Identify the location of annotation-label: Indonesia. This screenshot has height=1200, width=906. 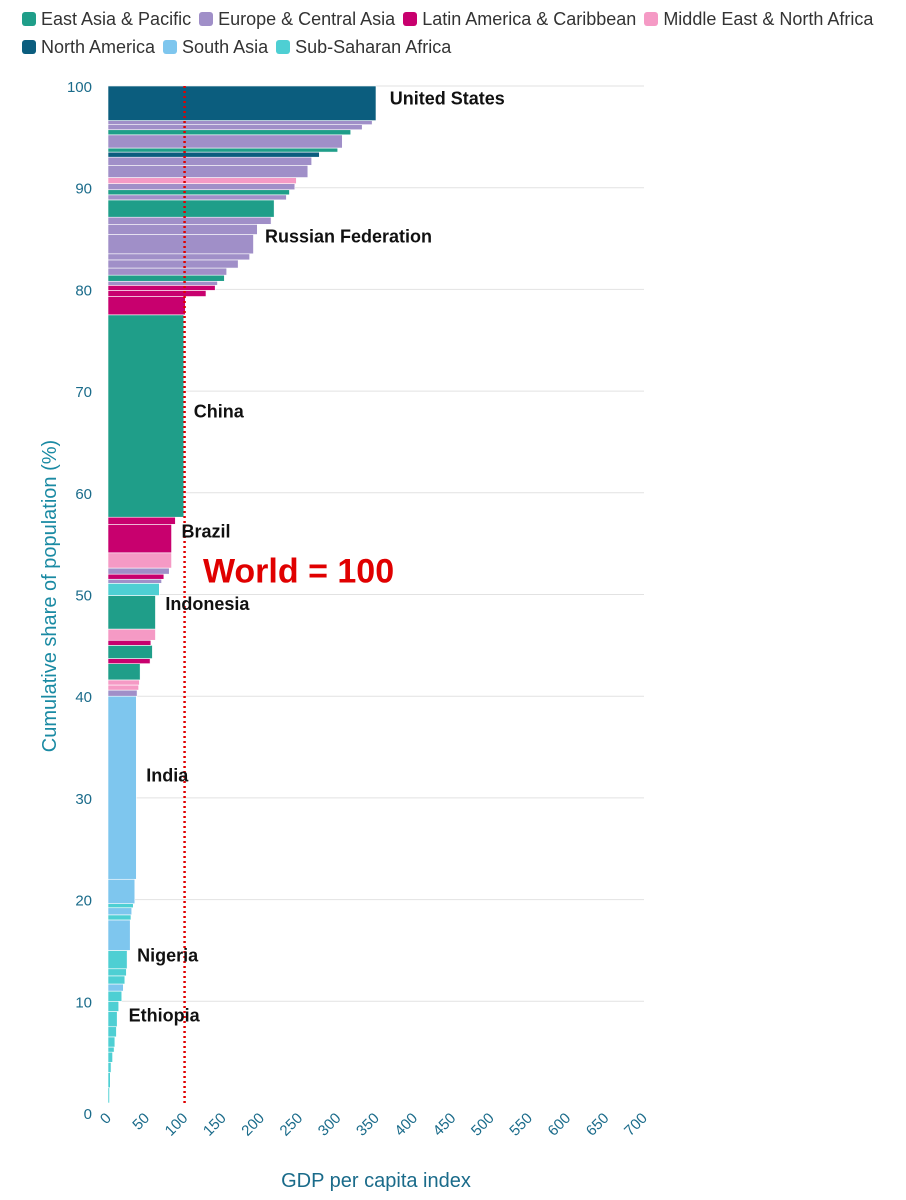
(207, 604).